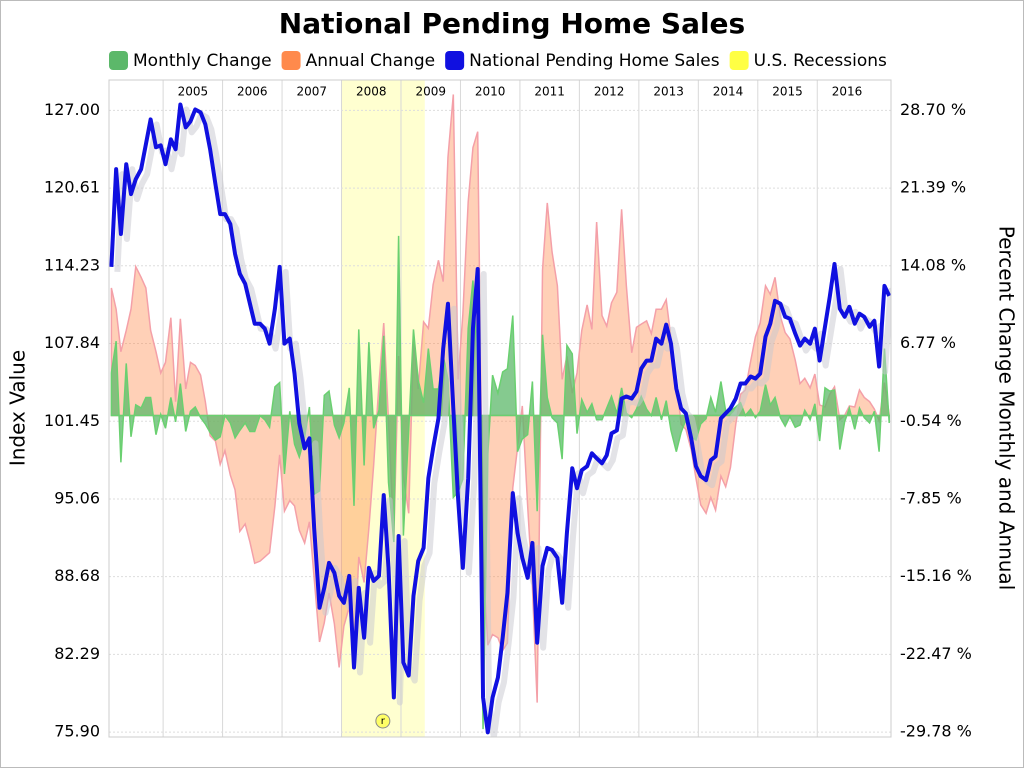 The height and width of the screenshot is (768, 1024). What do you see at coordinates (931, 497) in the screenshot?
I see `y2-tick-label: -7.85 %` at bounding box center [931, 497].